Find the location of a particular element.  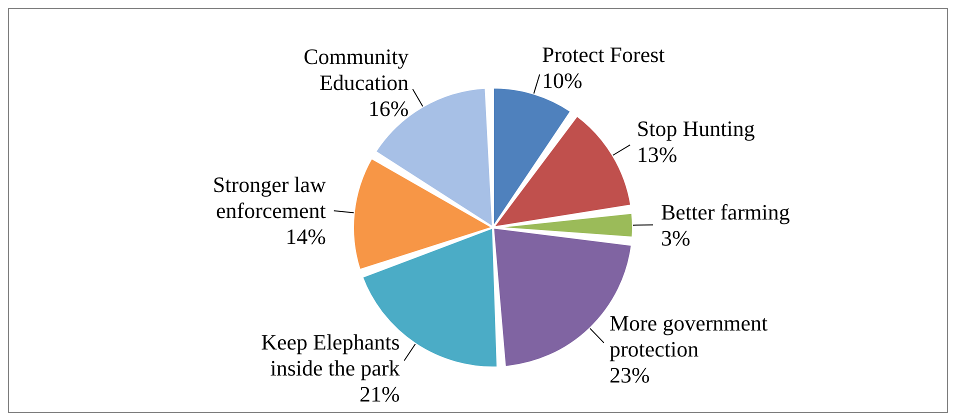

data-label: 21% is located at coordinates (379, 393).